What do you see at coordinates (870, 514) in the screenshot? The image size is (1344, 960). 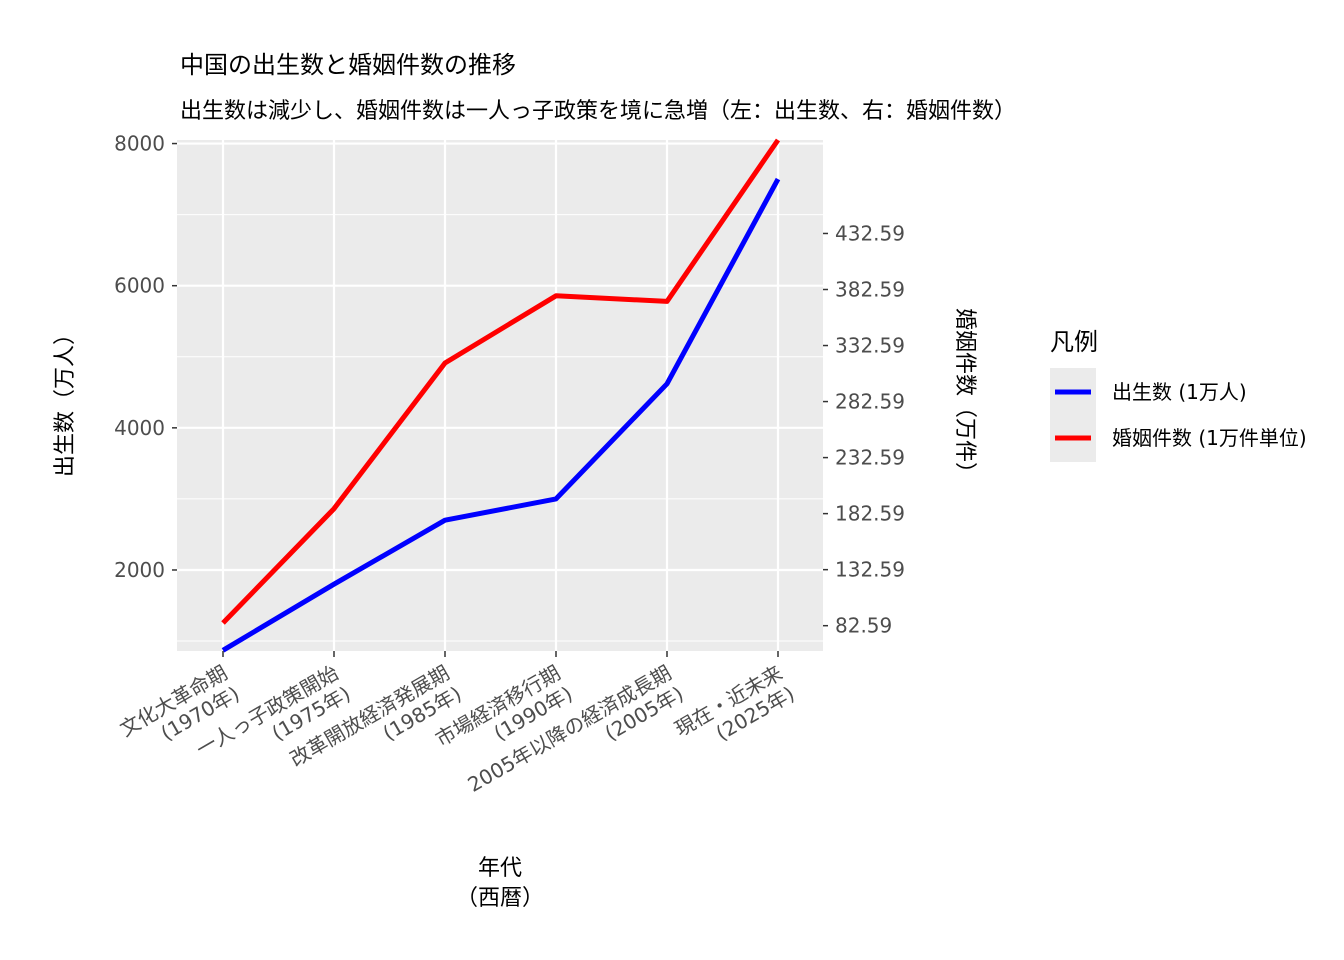 I see `right-tick-label: 182.59` at bounding box center [870, 514].